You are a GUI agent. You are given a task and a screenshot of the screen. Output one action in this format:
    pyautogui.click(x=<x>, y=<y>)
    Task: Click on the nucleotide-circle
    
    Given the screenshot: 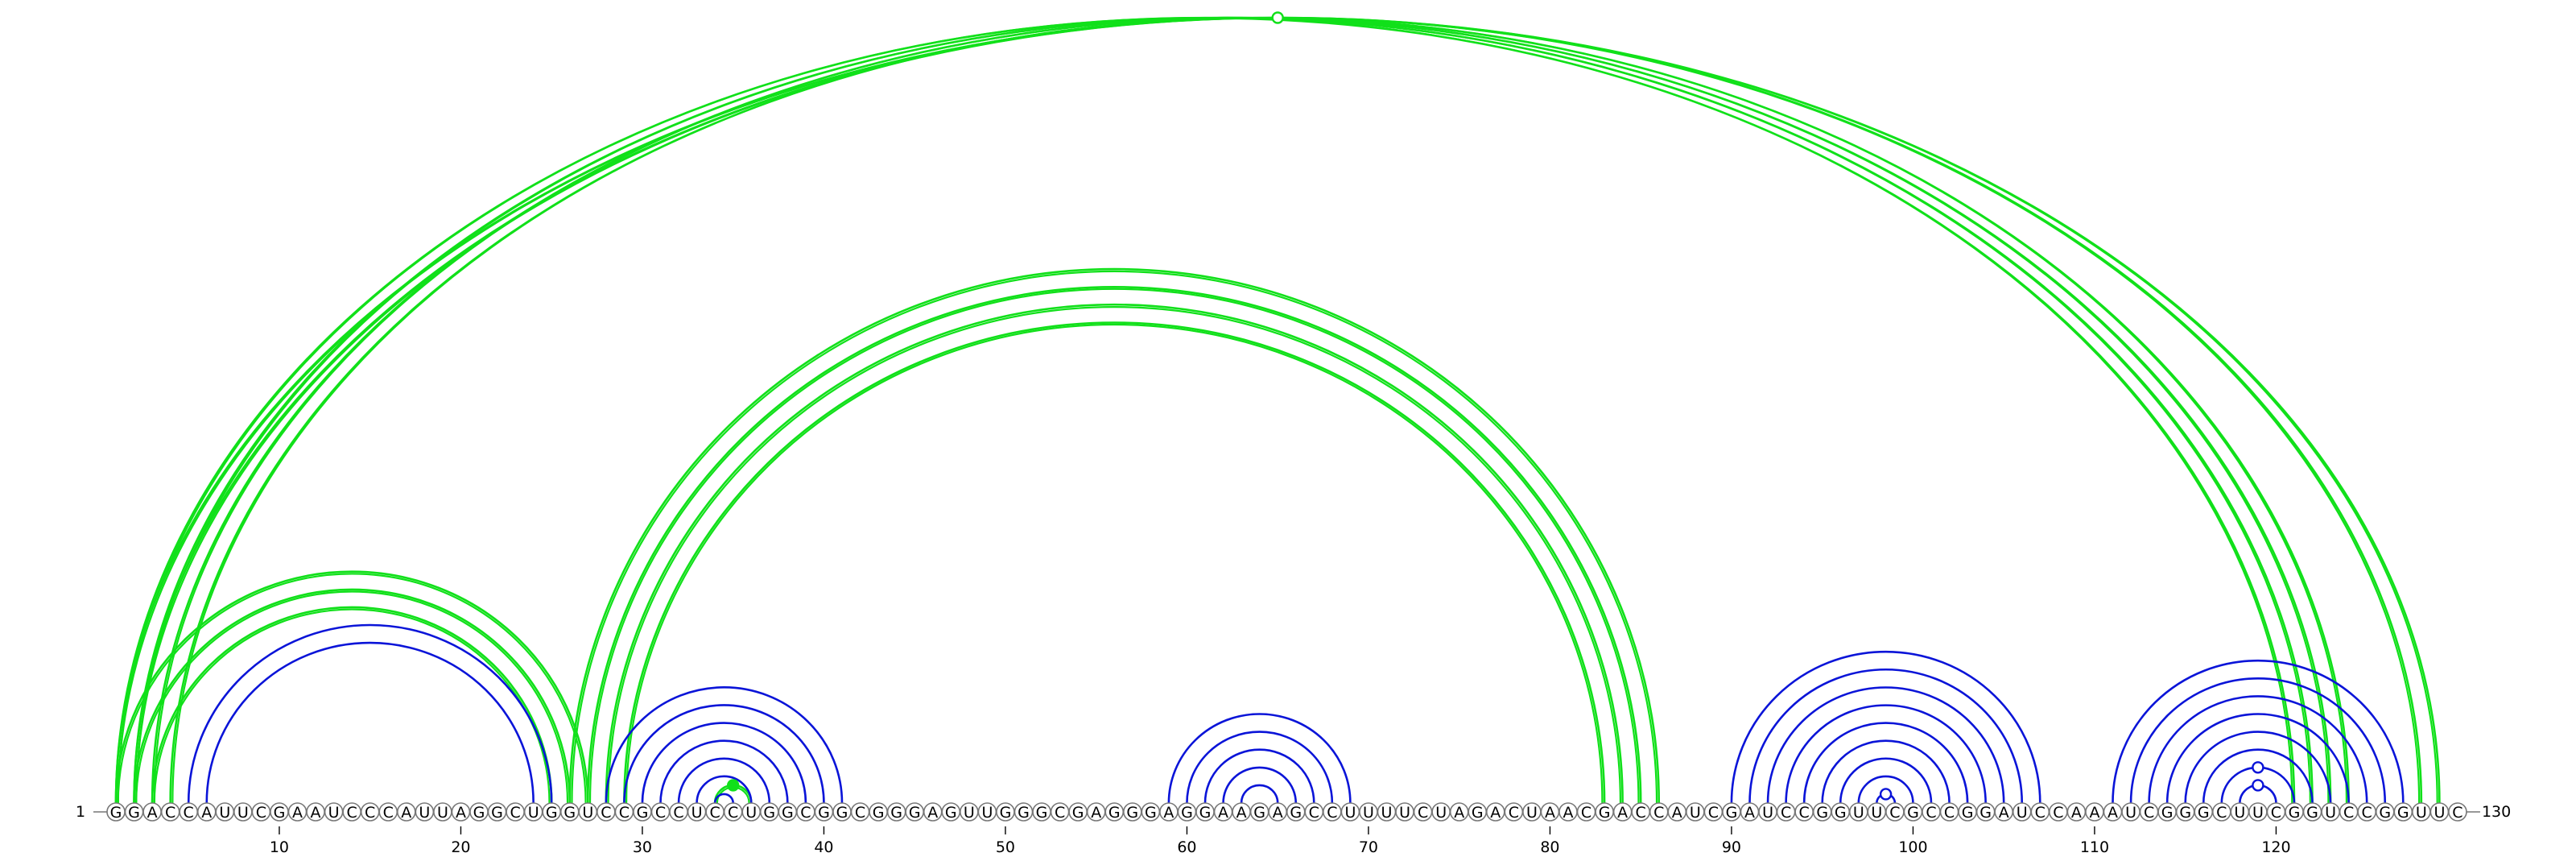 What is the action you would take?
    pyautogui.click(x=2457, y=812)
    